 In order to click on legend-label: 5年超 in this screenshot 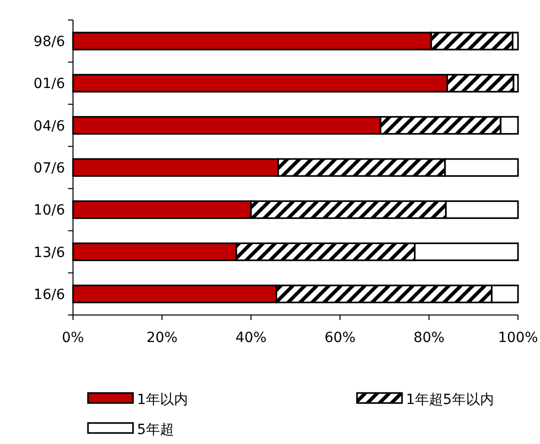, I will do `click(155, 430)`.